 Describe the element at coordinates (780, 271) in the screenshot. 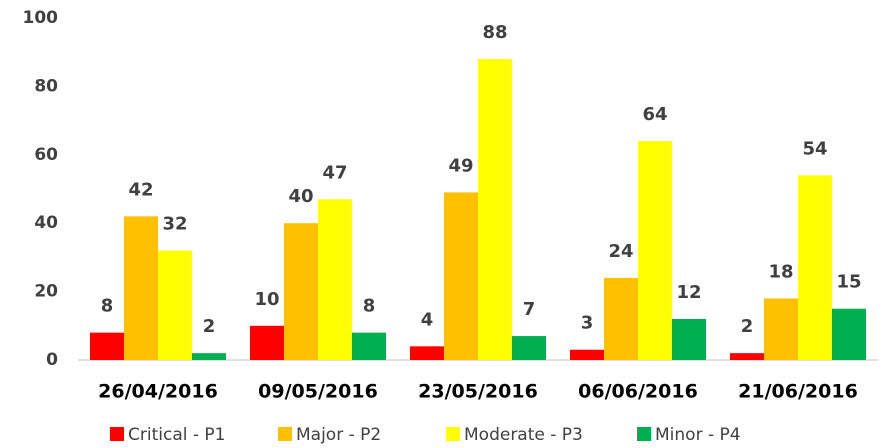

I see `data-label: 18` at that location.